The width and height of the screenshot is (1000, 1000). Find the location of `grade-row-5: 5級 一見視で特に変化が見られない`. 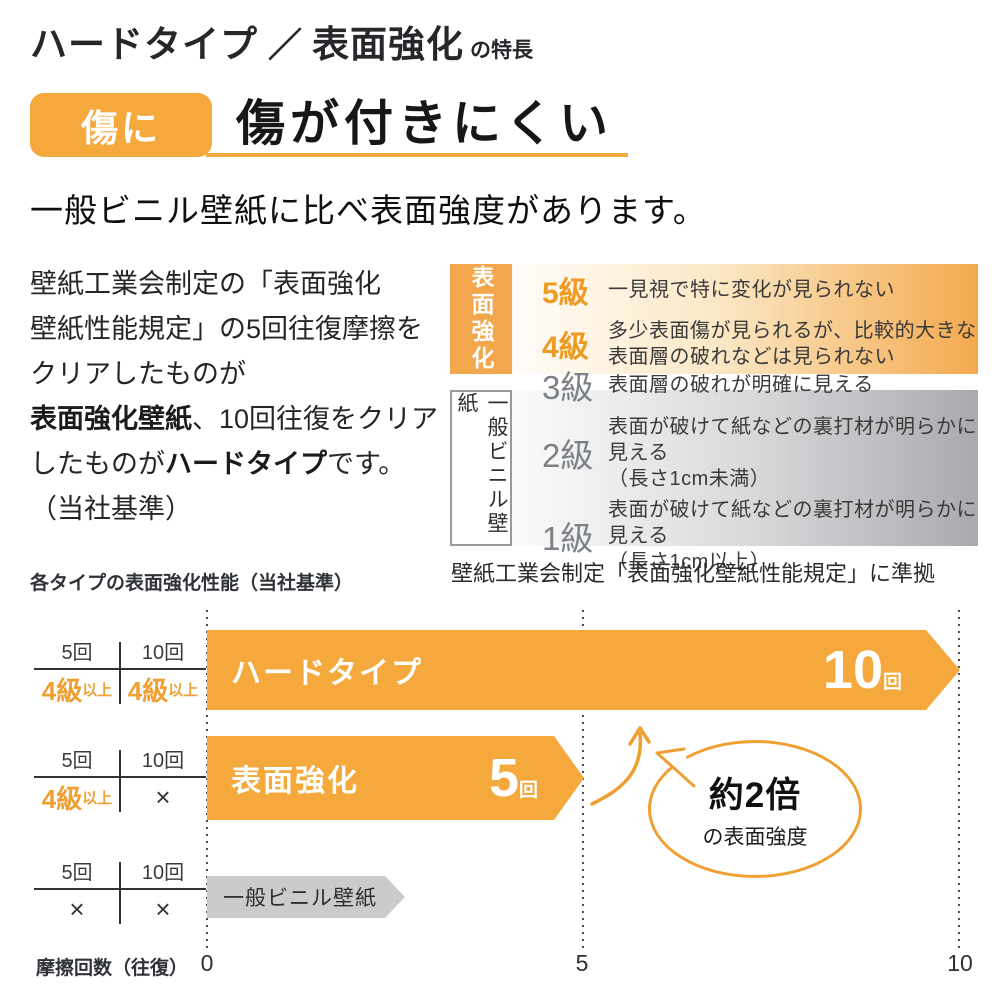

grade-row-5: 5級 一見視で特に変化が見られない is located at coordinates (760, 290).